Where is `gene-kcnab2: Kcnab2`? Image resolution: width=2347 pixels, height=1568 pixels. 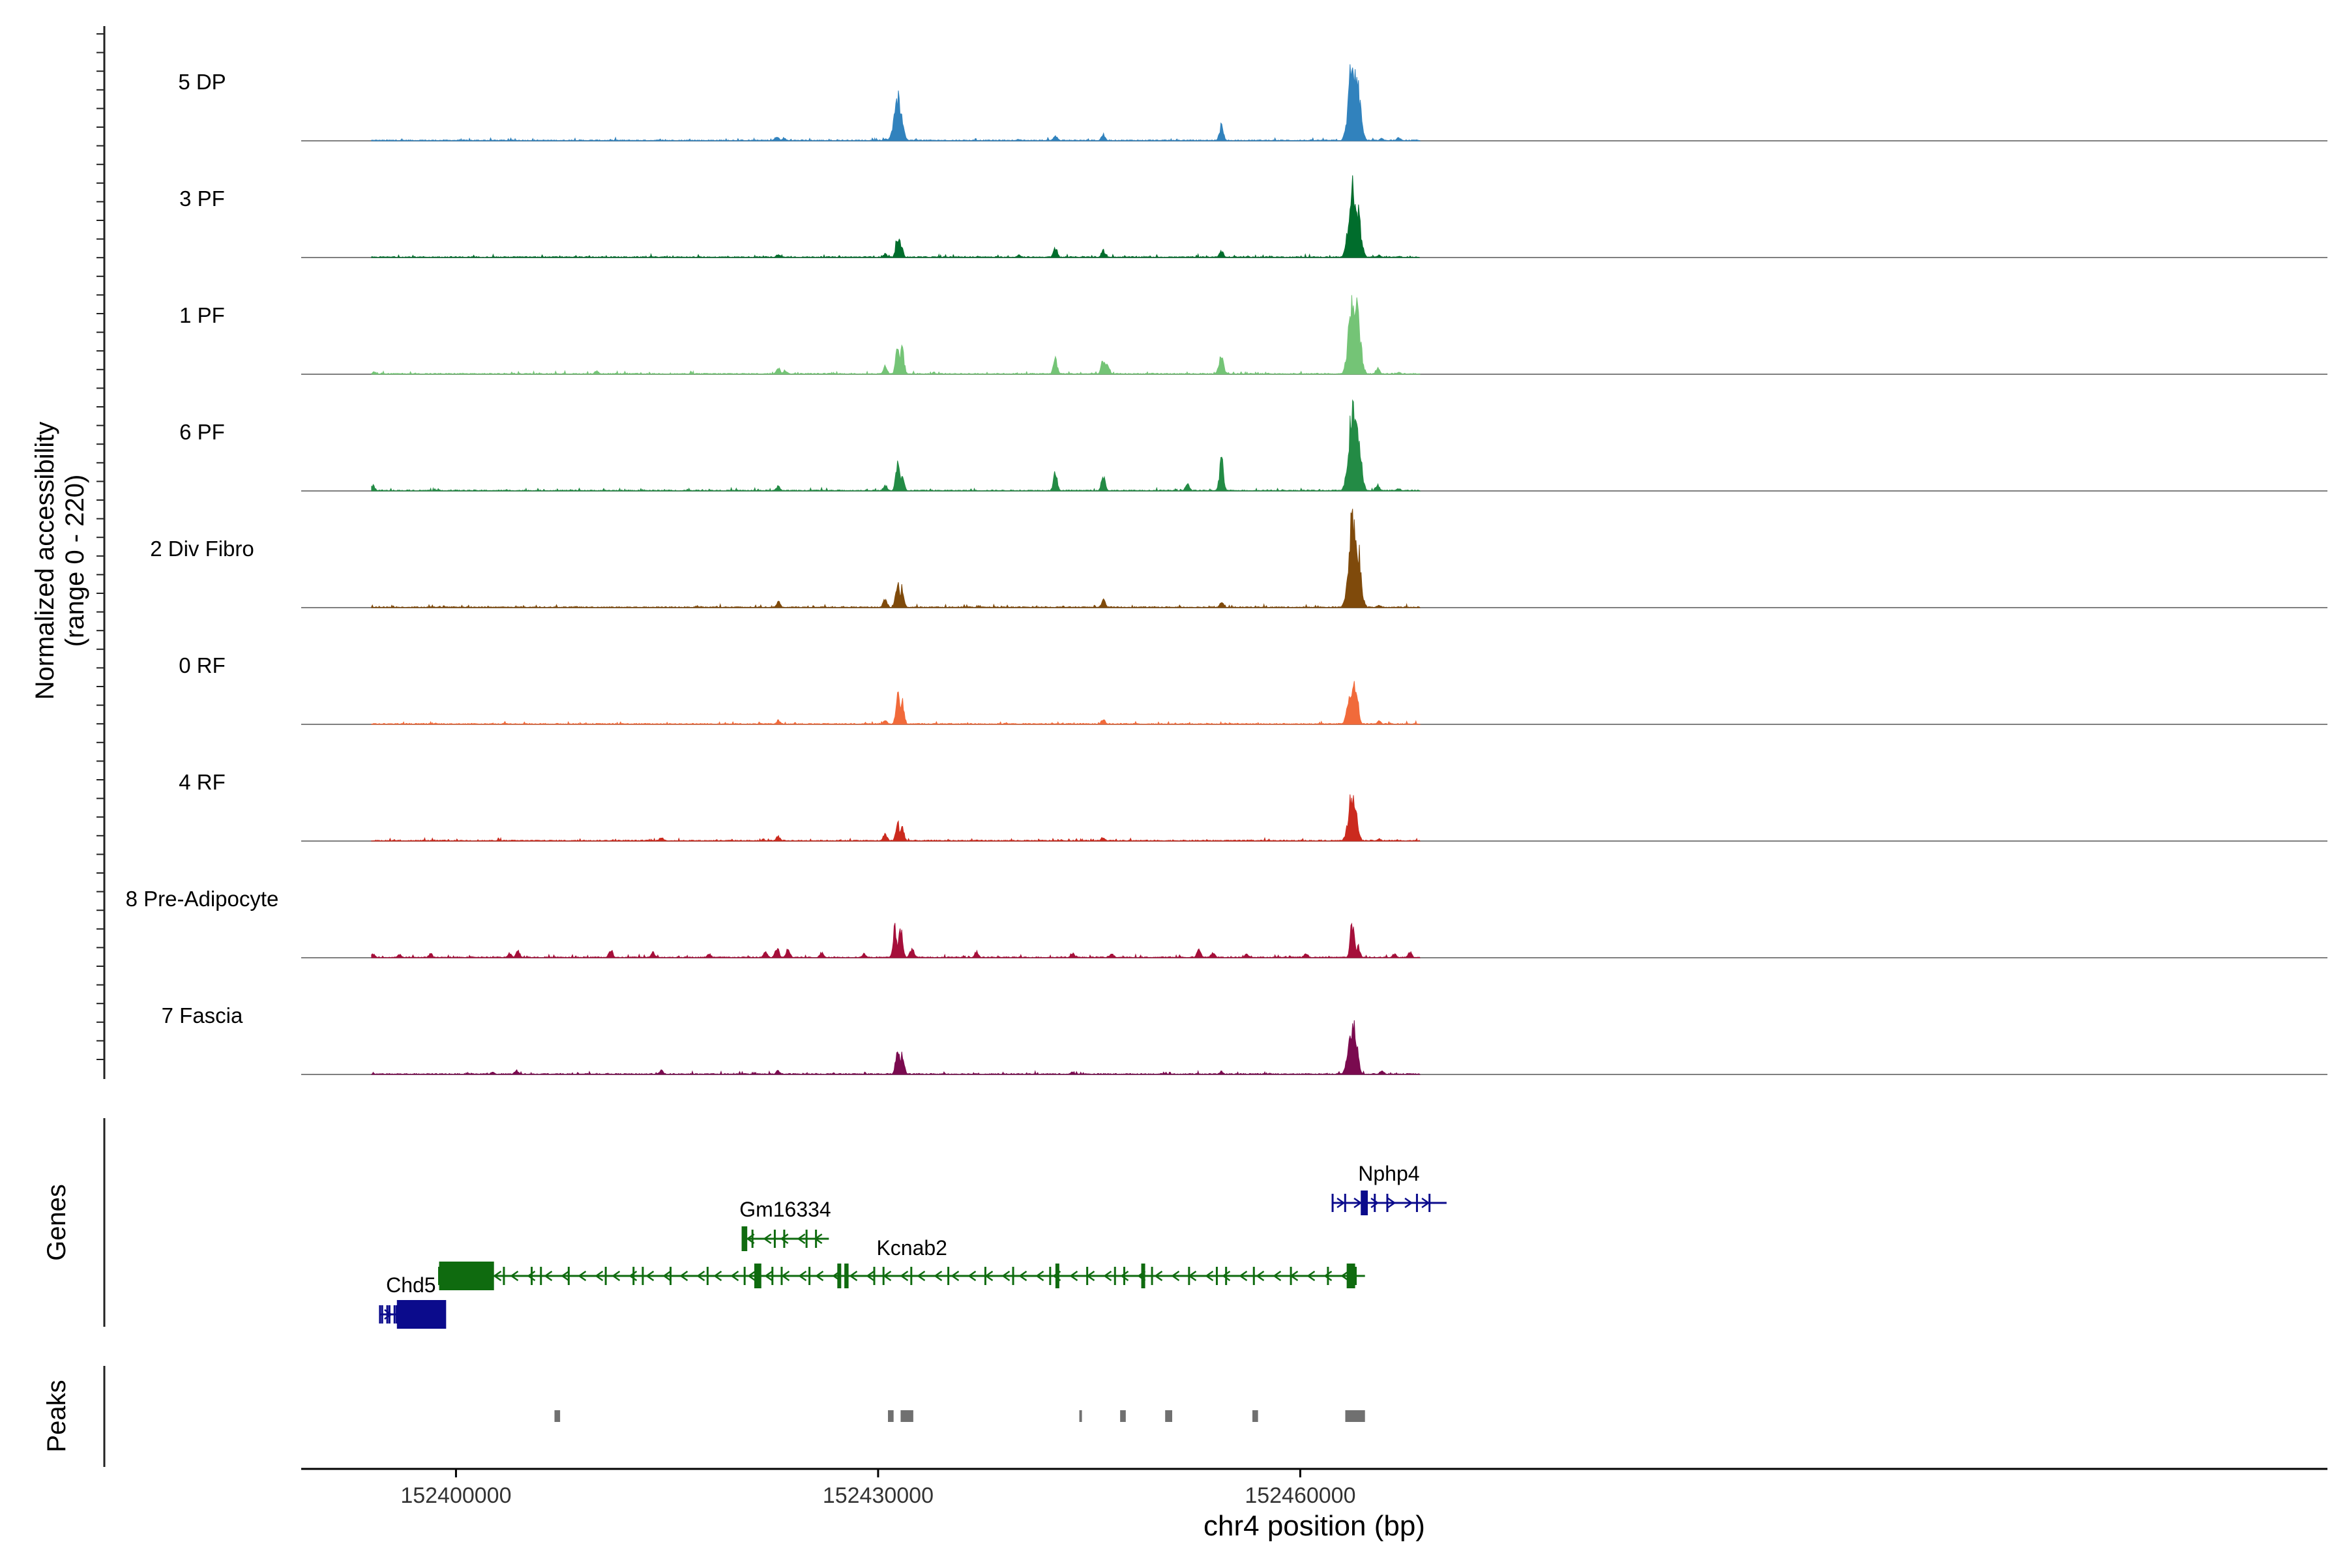
gene-kcnab2: Kcnab2 is located at coordinates (901, 1263).